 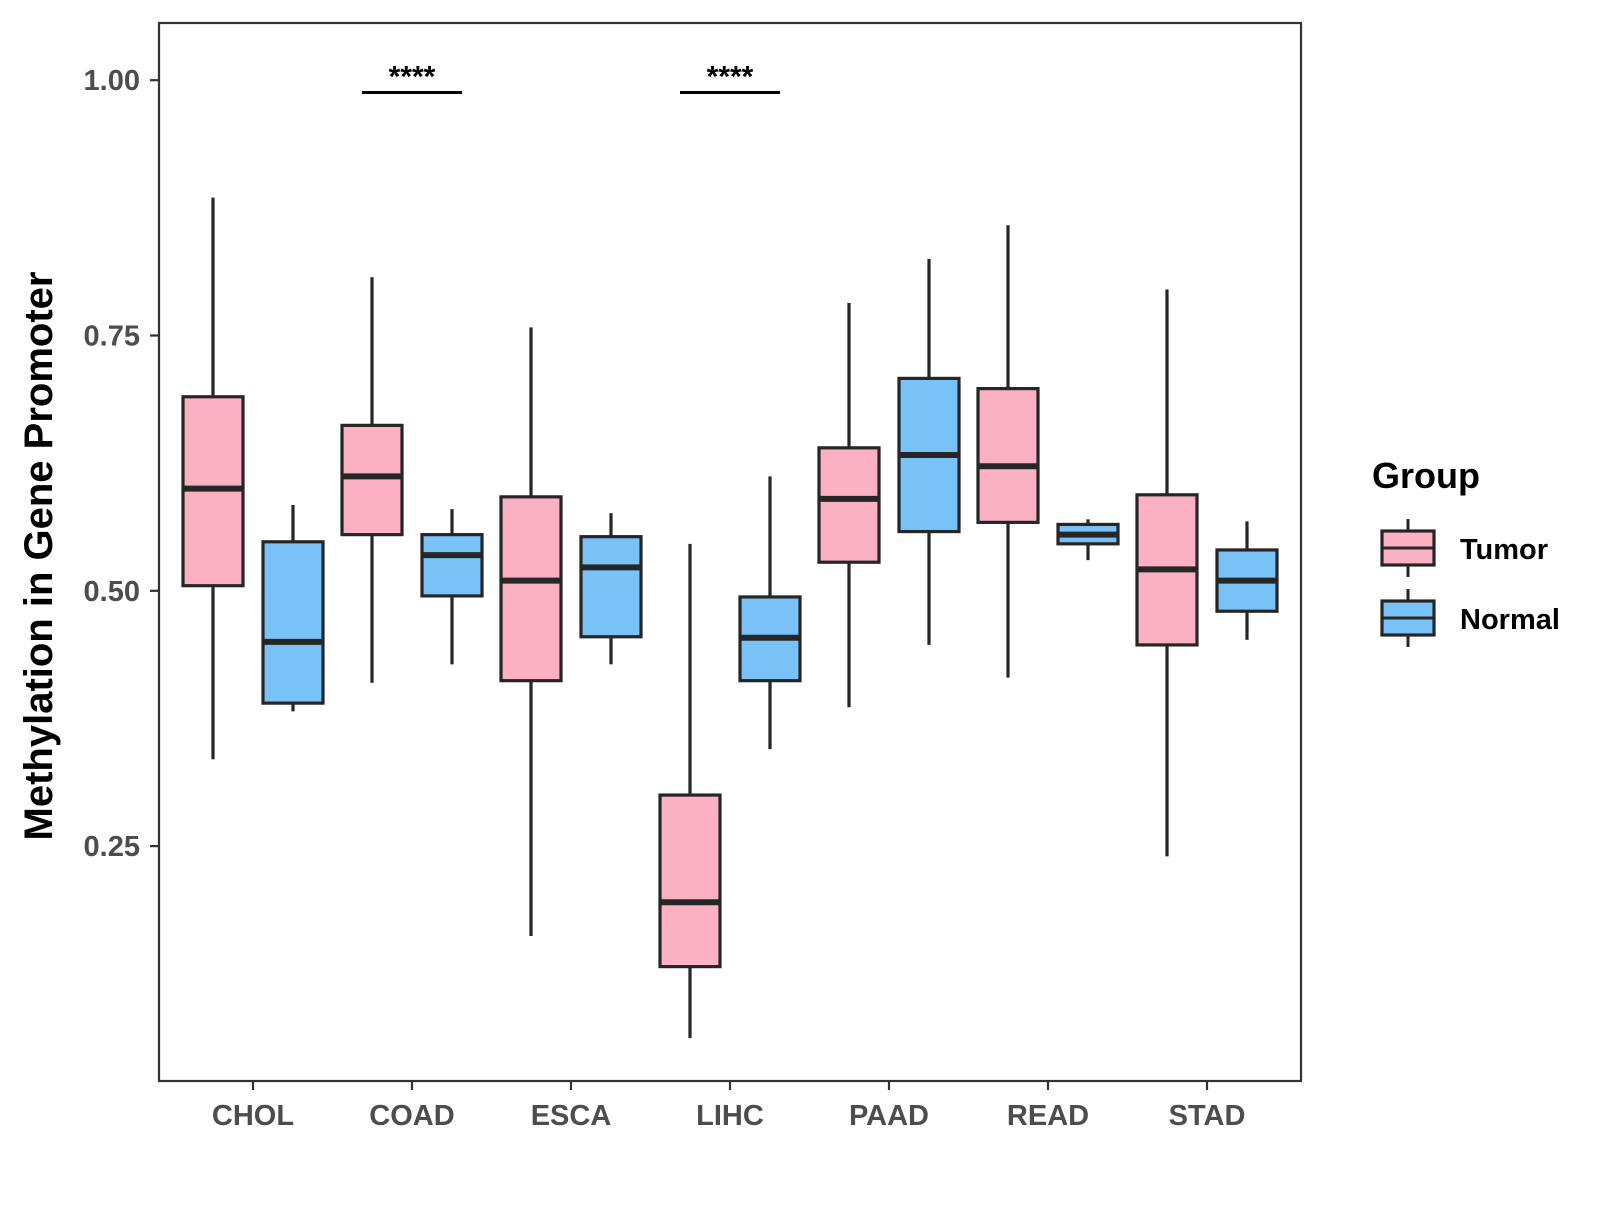 What do you see at coordinates (253, 1116) in the screenshot?
I see `x-tick-label-chol: CHOL` at bounding box center [253, 1116].